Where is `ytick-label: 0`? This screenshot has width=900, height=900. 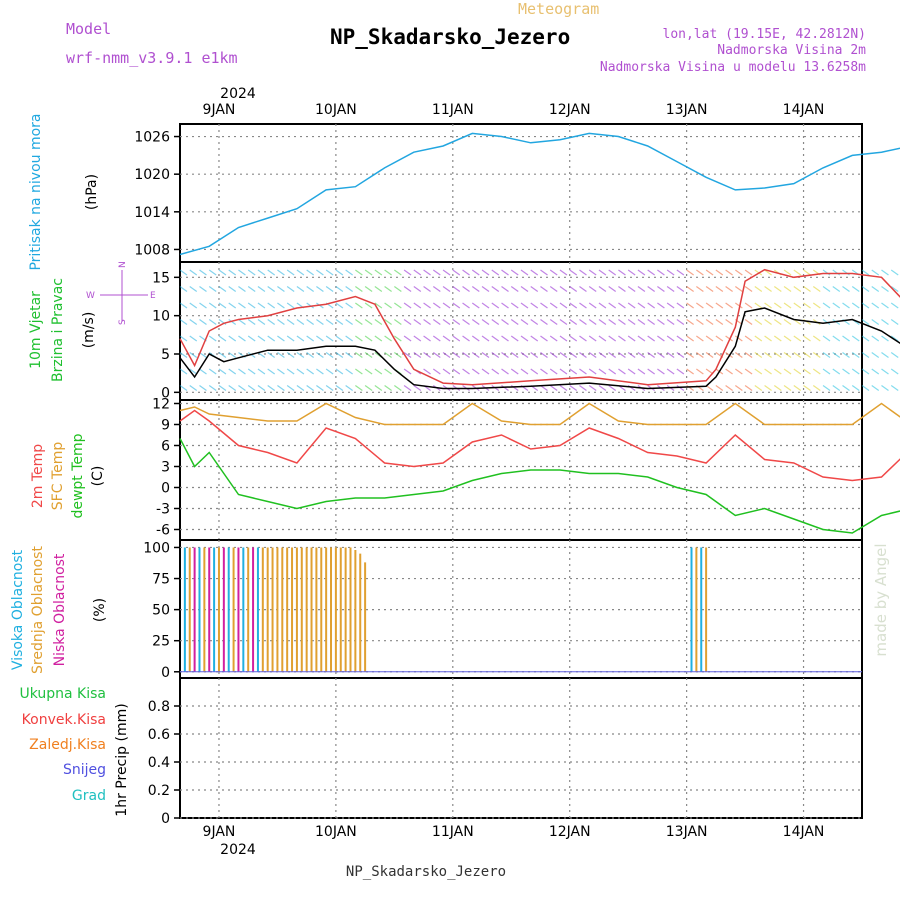
ytick-label: 0 is located at coordinates (165, 393).